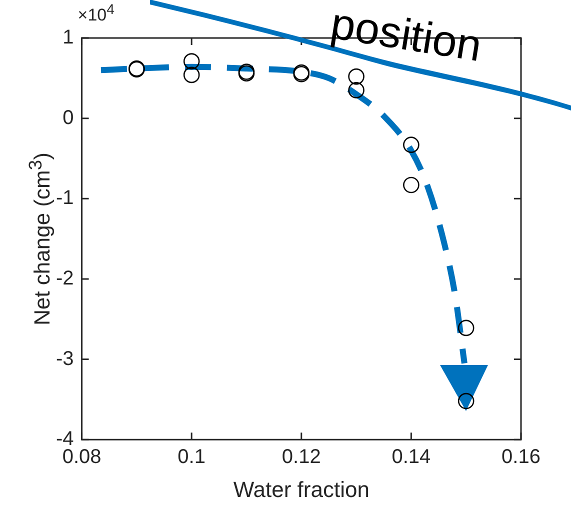 This screenshot has height=512, width=571. Describe the element at coordinates (411, 457) in the screenshot. I see `x-tick-label: 0.14` at that location.